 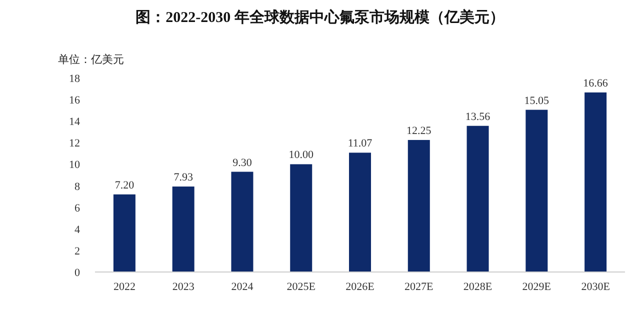 I want to click on x-tick-label: 2023, so click(x=183, y=287).